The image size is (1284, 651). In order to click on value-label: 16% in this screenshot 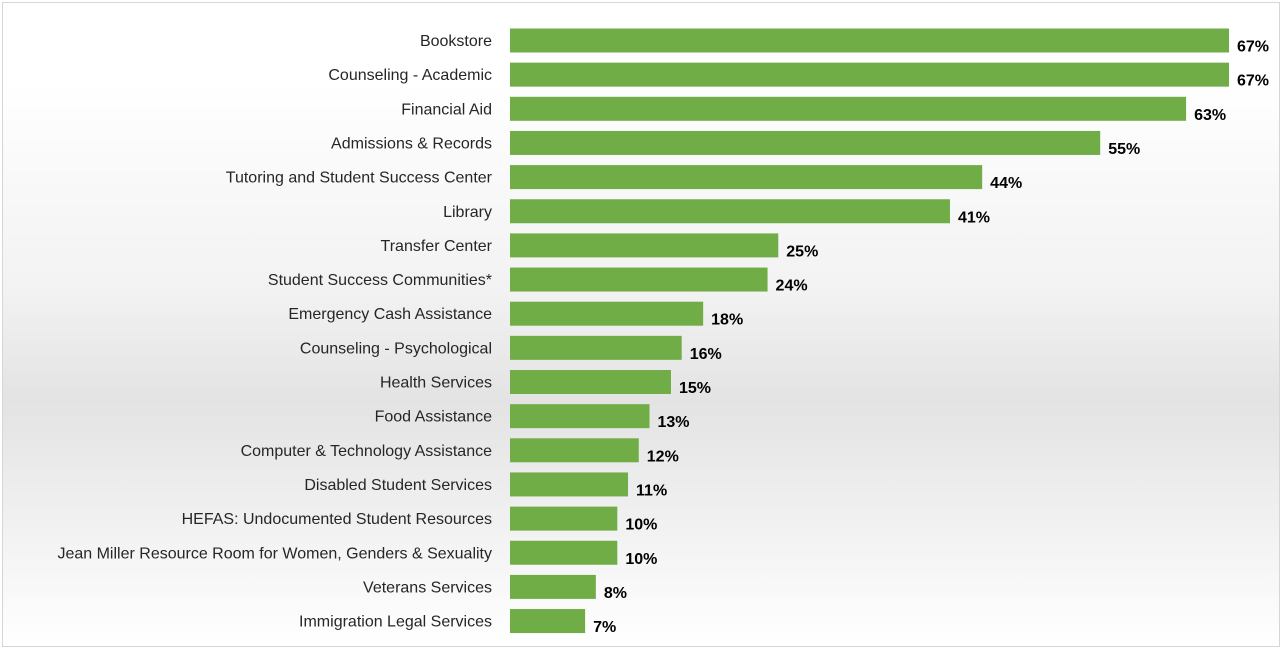, I will do `click(706, 354)`.